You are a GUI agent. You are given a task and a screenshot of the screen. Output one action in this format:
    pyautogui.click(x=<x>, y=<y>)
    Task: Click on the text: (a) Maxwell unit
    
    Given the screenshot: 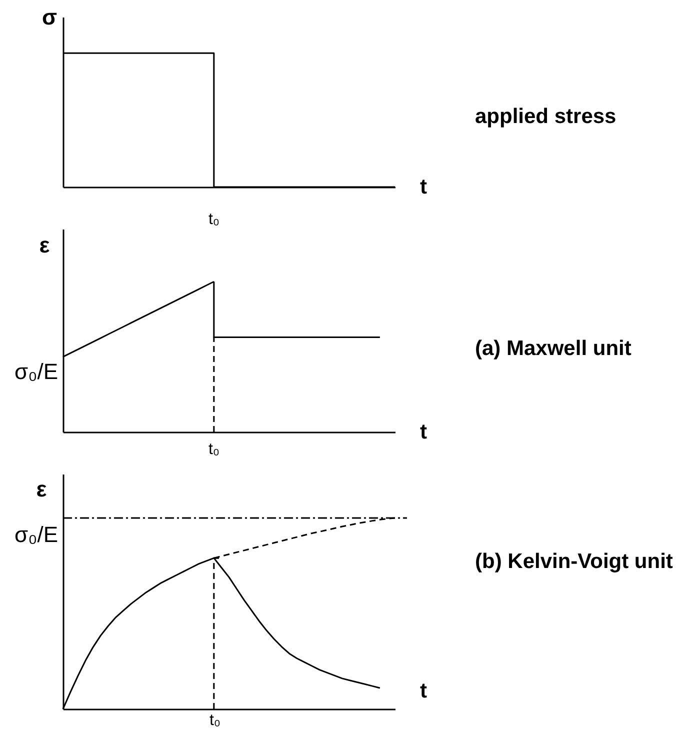 What is the action you would take?
    pyautogui.click(x=553, y=348)
    